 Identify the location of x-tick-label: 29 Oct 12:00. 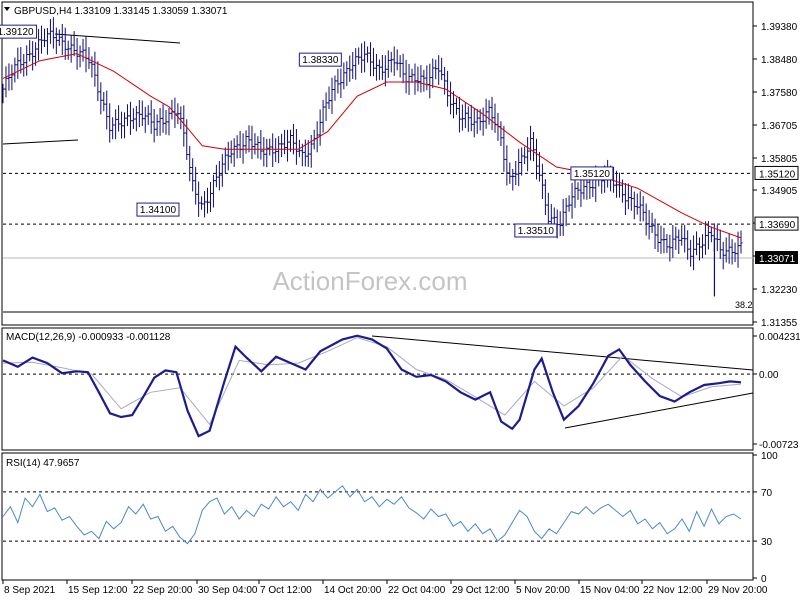
(481, 590).